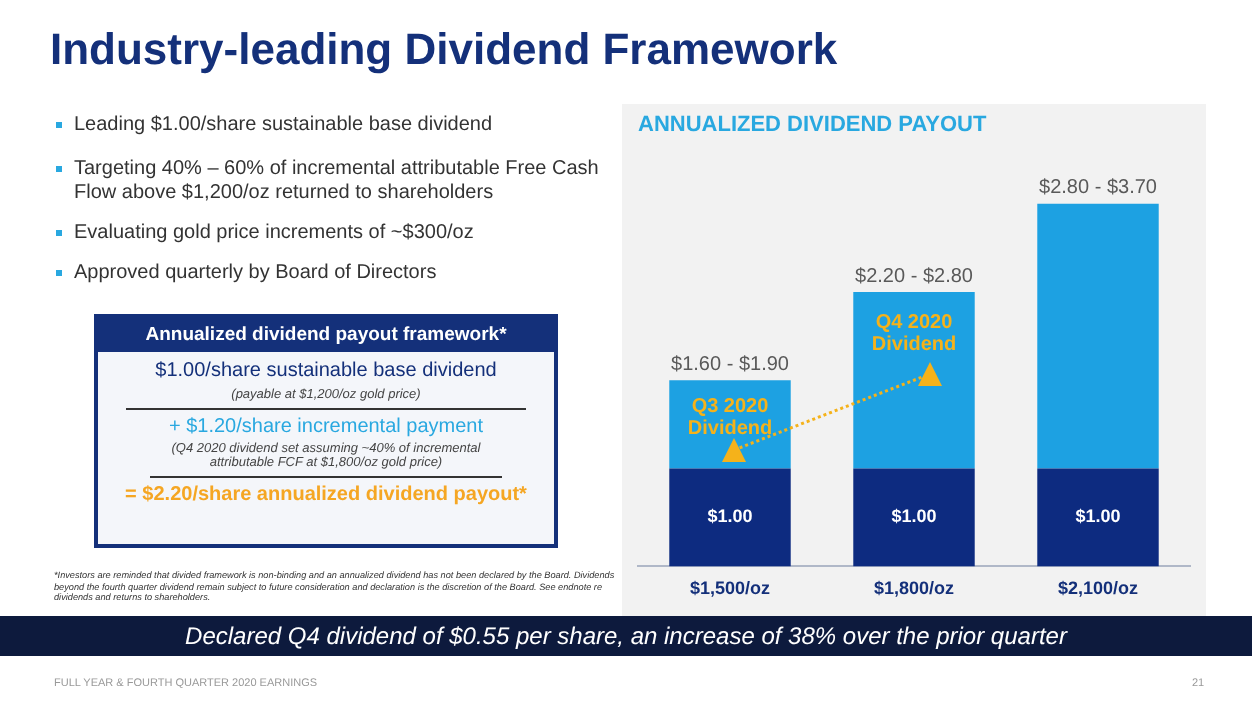  What do you see at coordinates (1098, 188) in the screenshot?
I see `total-label: $2.80 - $3.70` at bounding box center [1098, 188].